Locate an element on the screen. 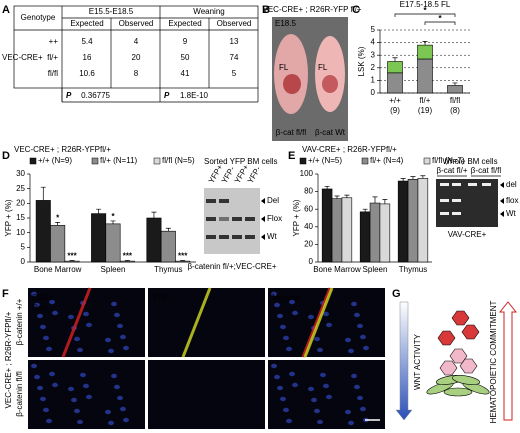  table-cell: 13 is located at coordinates (234, 41).